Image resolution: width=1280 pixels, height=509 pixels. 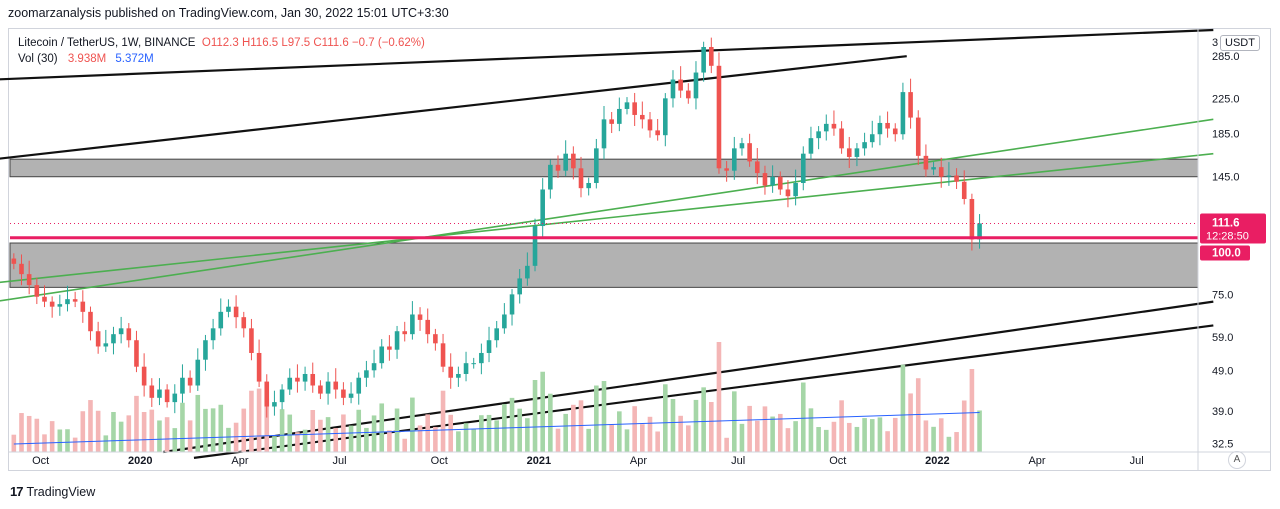 I want to click on high-value: H116.5, so click(x=260, y=43).